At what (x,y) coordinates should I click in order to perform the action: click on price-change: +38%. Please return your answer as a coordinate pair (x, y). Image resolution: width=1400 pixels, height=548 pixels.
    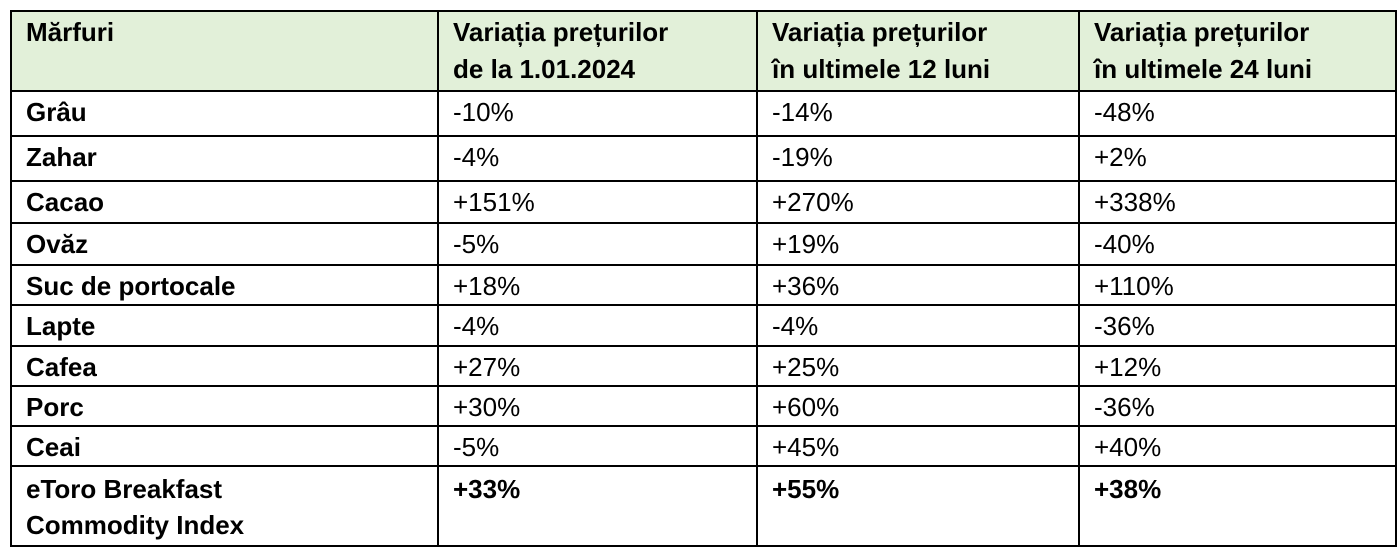
    Looking at the image, I should click on (1237, 506).